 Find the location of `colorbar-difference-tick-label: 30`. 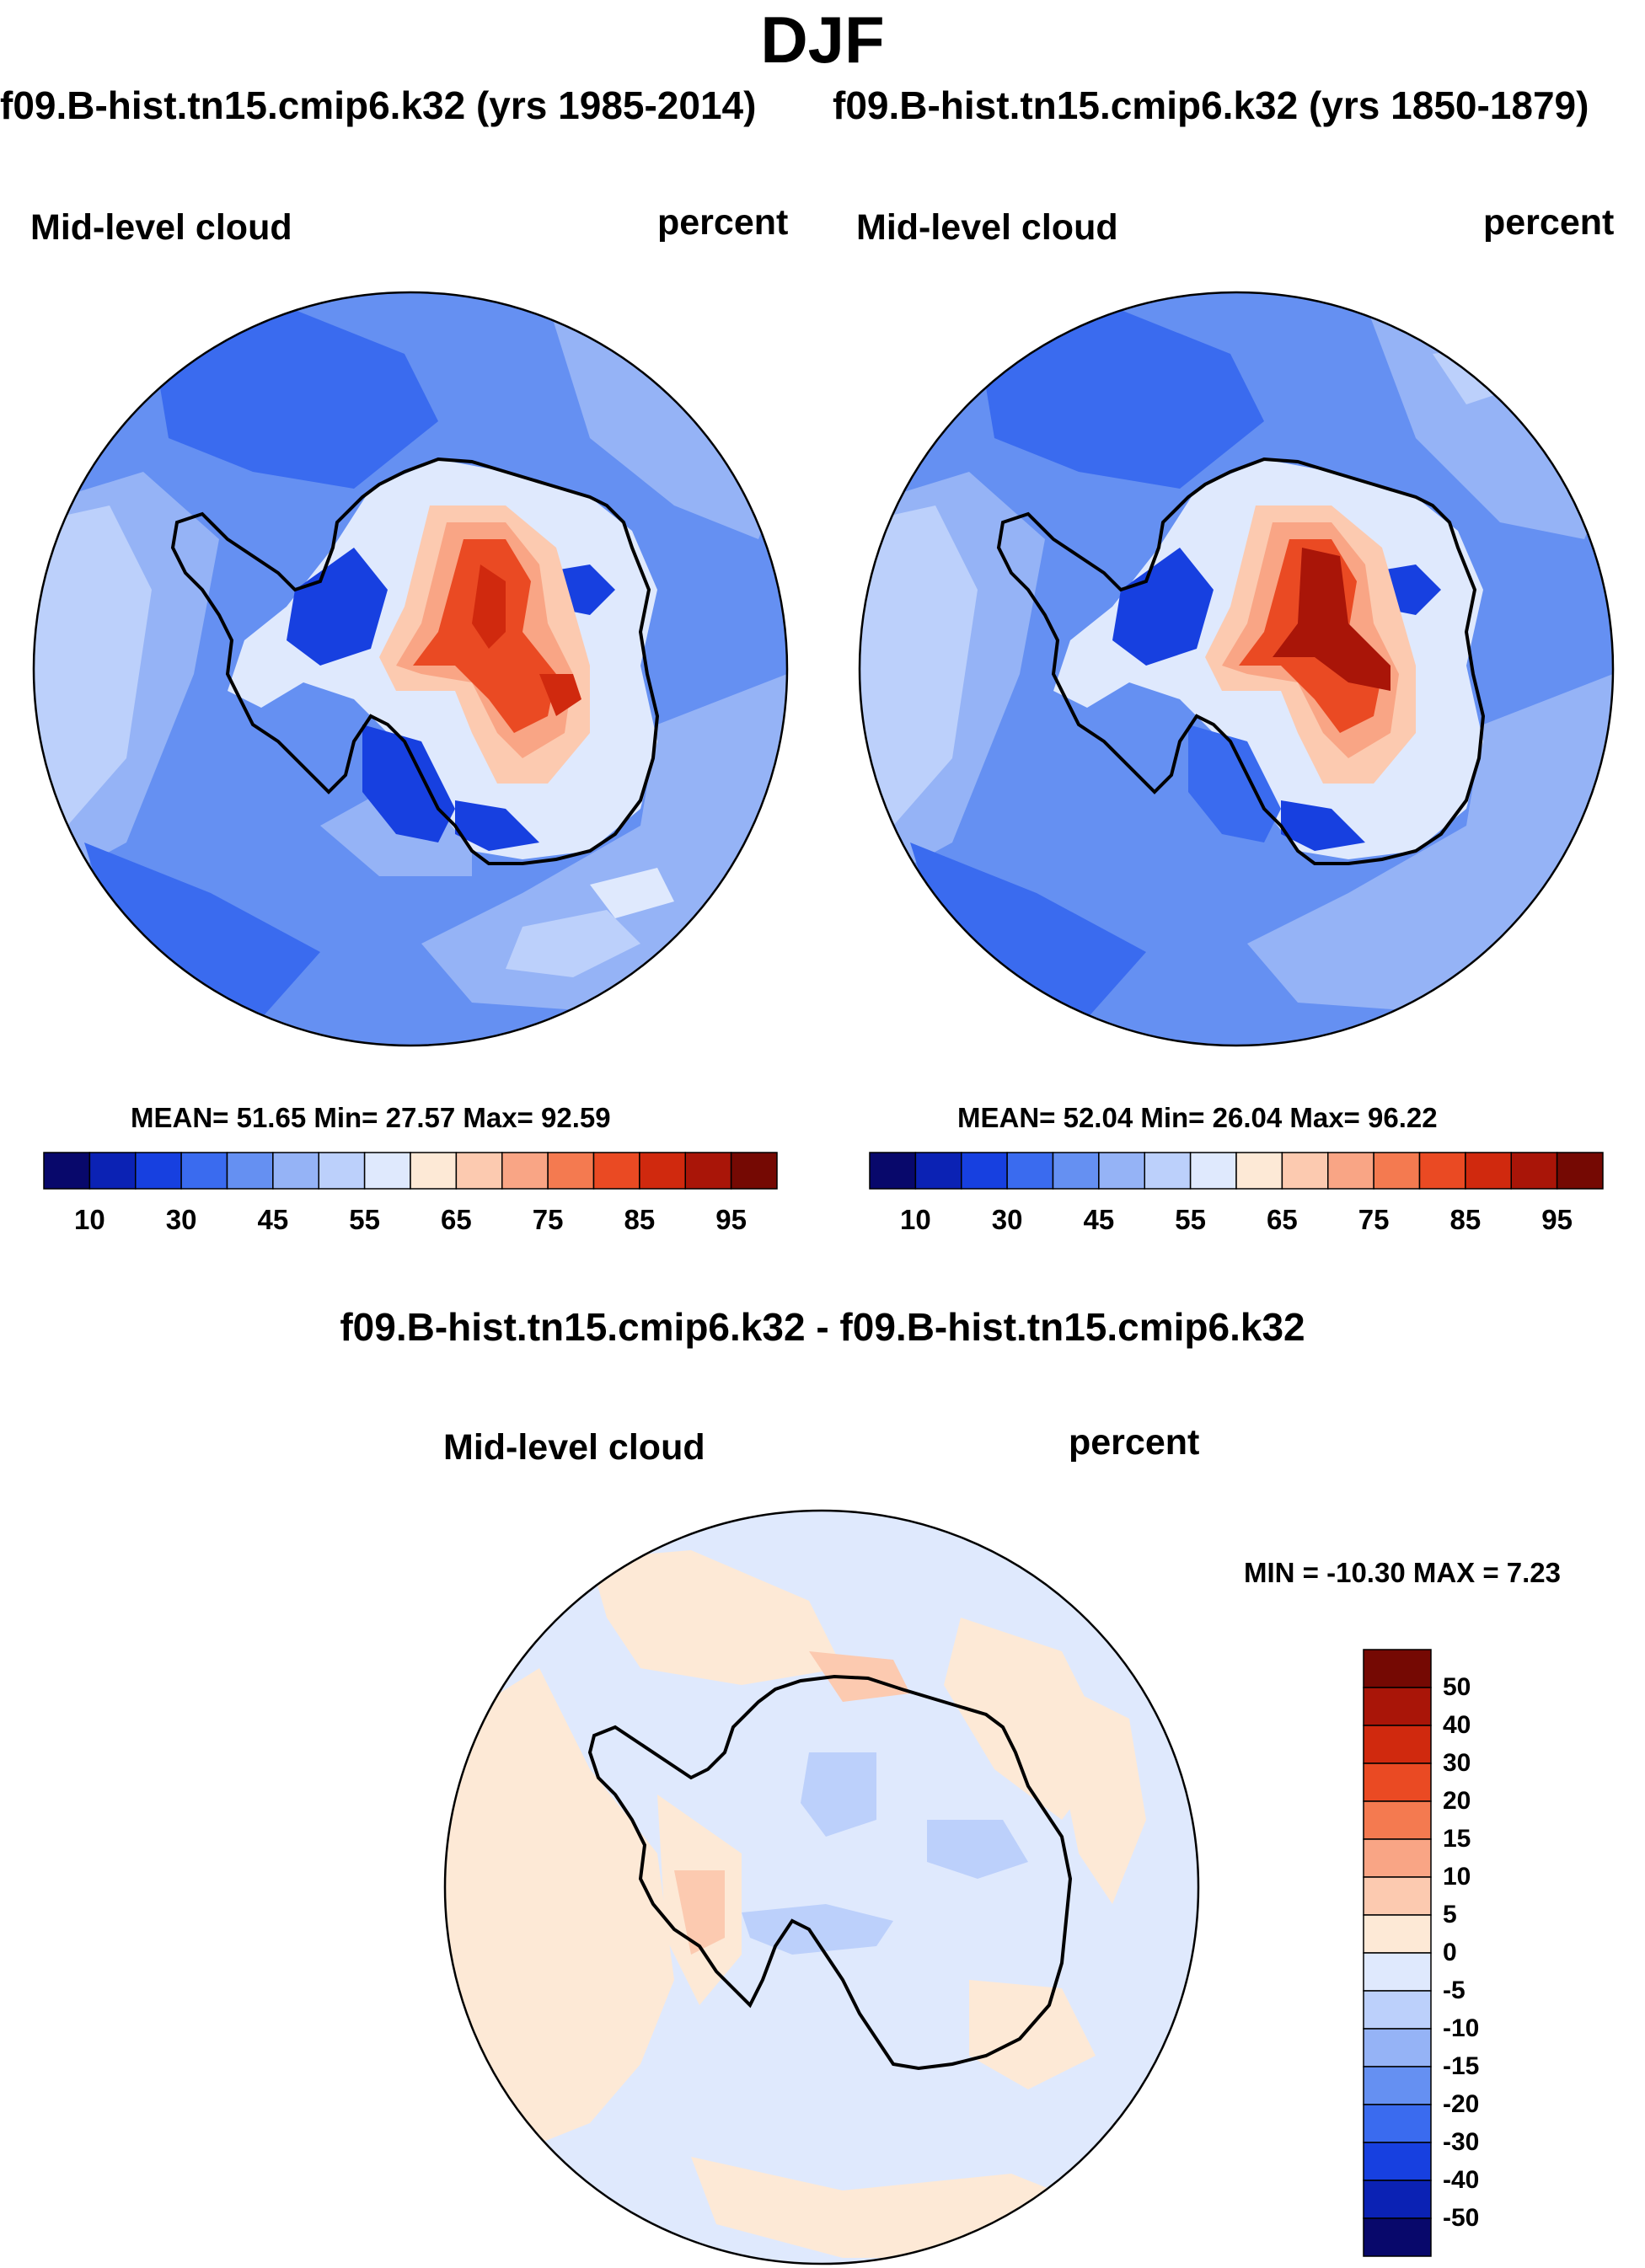

colorbar-difference-tick-label: 30 is located at coordinates (1457, 1763).